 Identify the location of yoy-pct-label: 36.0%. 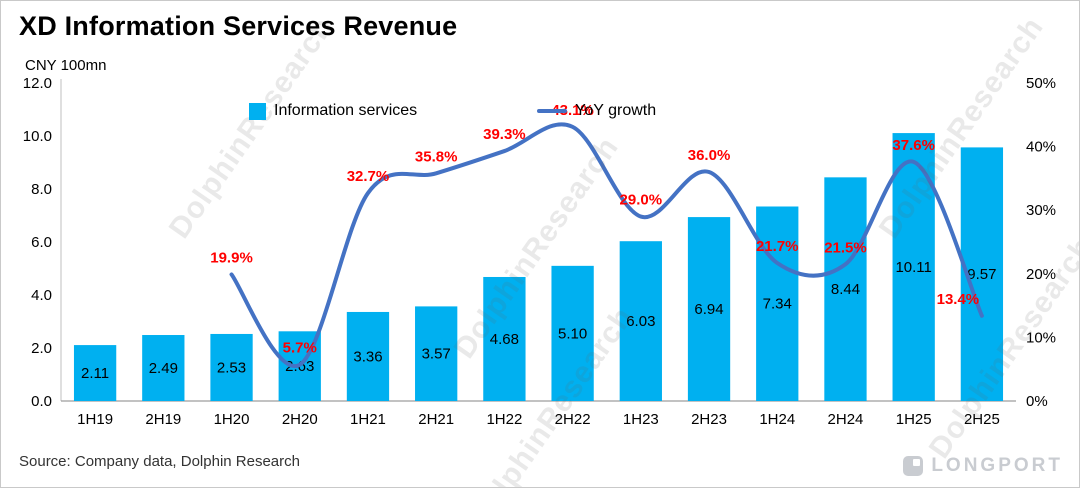
(709, 155).